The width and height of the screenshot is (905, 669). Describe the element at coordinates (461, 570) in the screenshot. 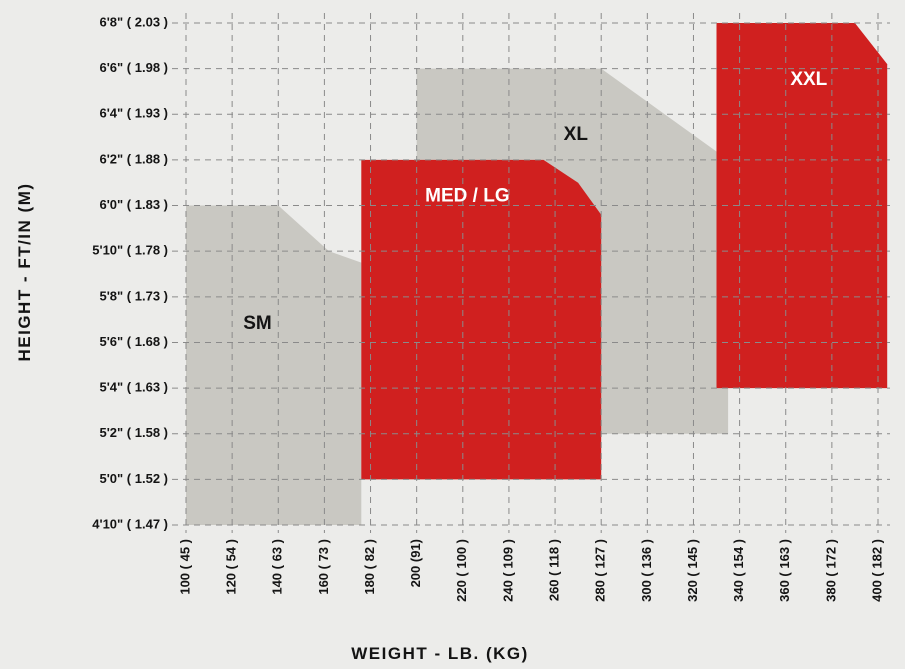

I see `x-tick-label: 220 ( 100 )` at that location.